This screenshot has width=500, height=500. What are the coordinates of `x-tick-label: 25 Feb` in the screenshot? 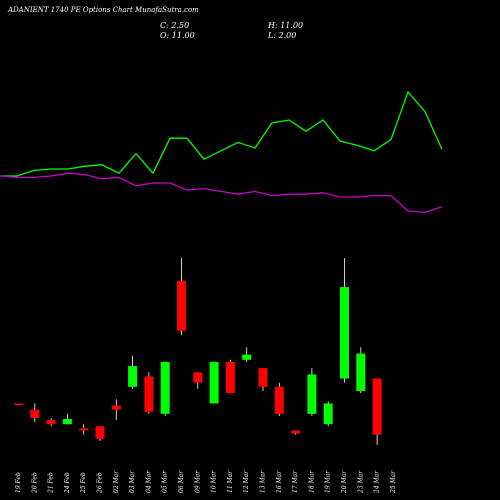 It's located at (83, 483).